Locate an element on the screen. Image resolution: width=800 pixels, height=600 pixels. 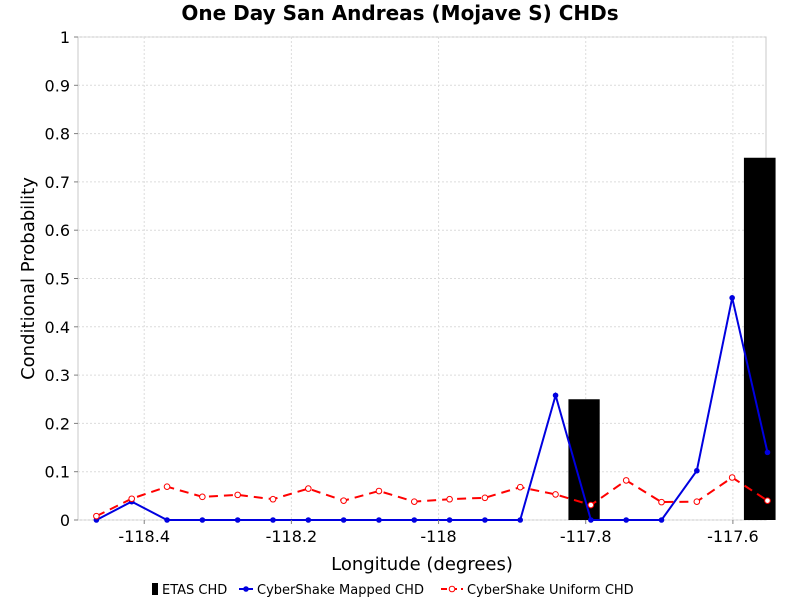
uniform-chd-line is located at coordinates (432, 496).